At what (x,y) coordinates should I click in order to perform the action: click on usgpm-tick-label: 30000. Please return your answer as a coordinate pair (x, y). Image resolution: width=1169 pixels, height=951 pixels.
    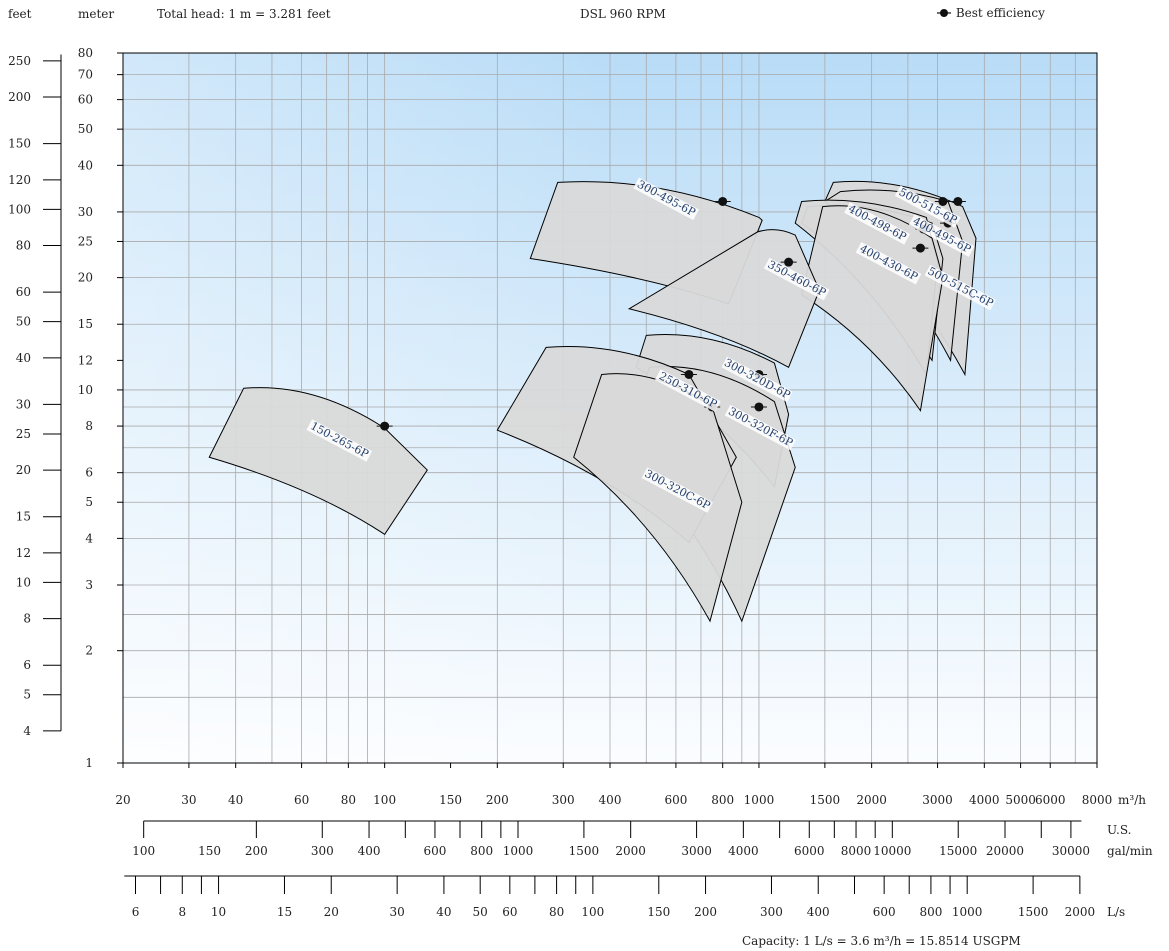
    Looking at the image, I should click on (1071, 851).